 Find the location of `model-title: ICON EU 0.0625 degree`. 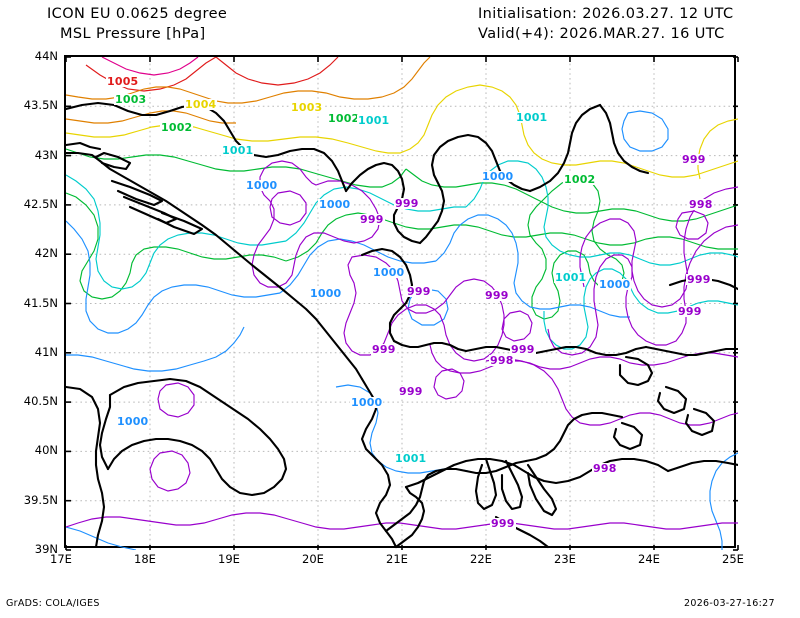

model-title: ICON EU 0.0625 degree is located at coordinates (137, 14).